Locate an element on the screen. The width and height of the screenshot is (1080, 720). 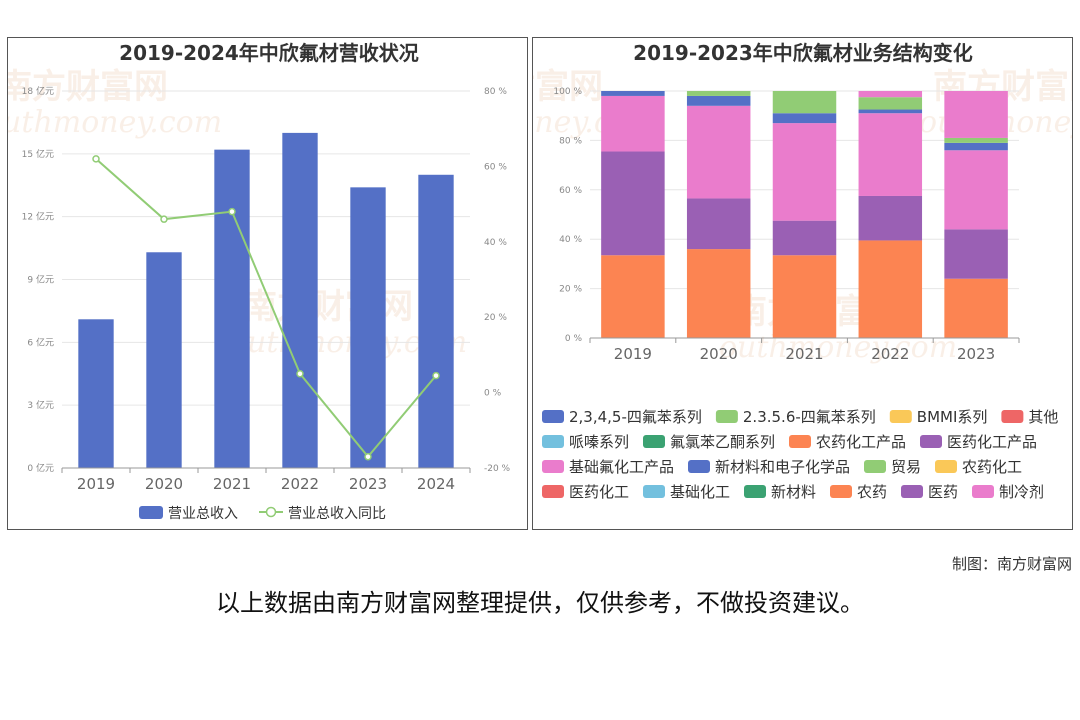
legend-label: 2,3,4,5-四氟苯系列 is located at coordinates (635, 417).